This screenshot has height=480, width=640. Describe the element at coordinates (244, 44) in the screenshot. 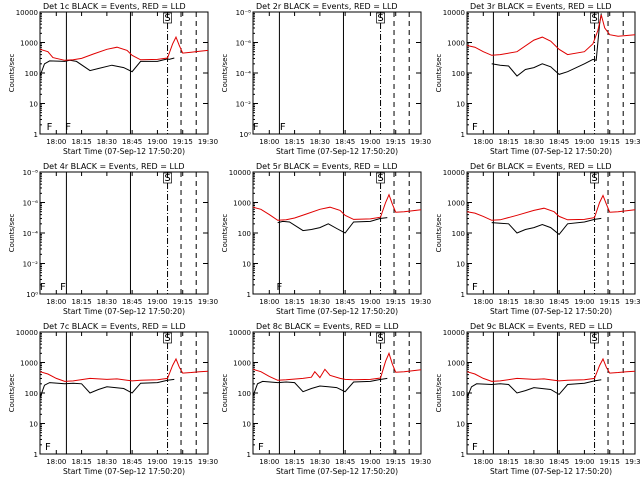

I see `y-tick-label: 10⁻⁶` at that location.